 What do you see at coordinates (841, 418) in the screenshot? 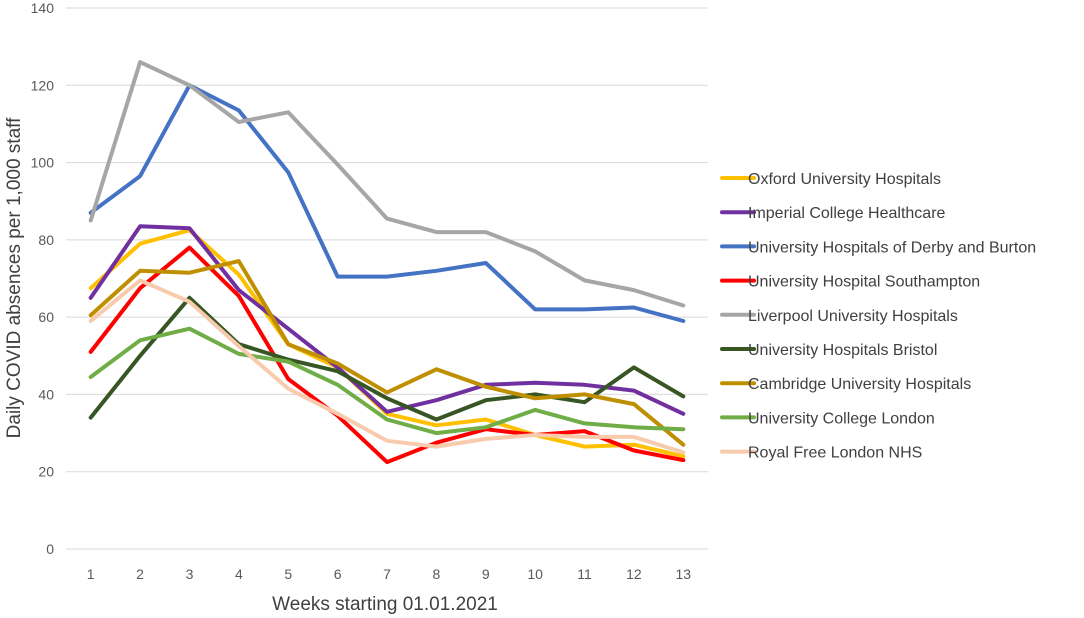
I see `legend-label: University College London` at bounding box center [841, 418].